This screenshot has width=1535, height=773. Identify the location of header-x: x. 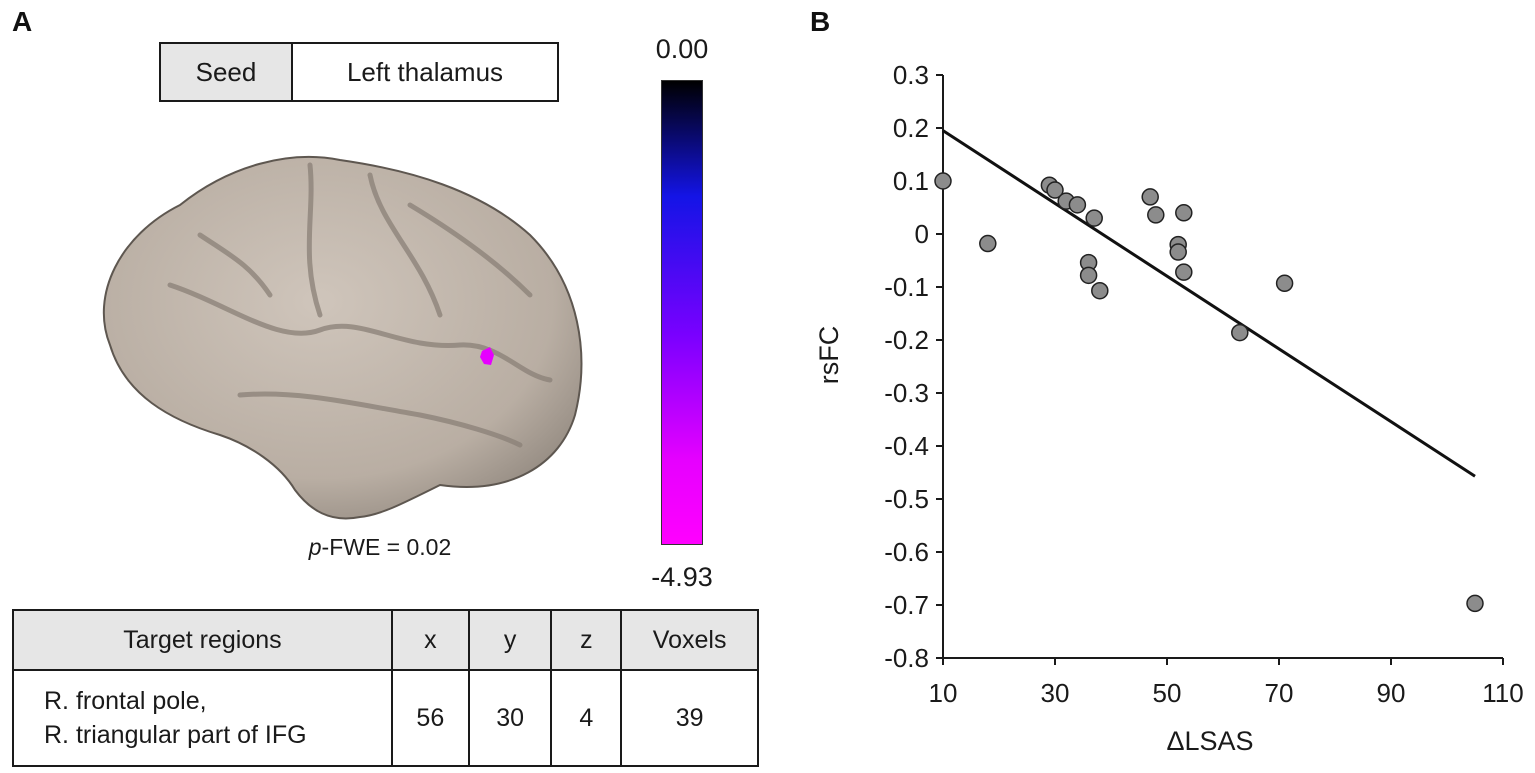
(430, 640).